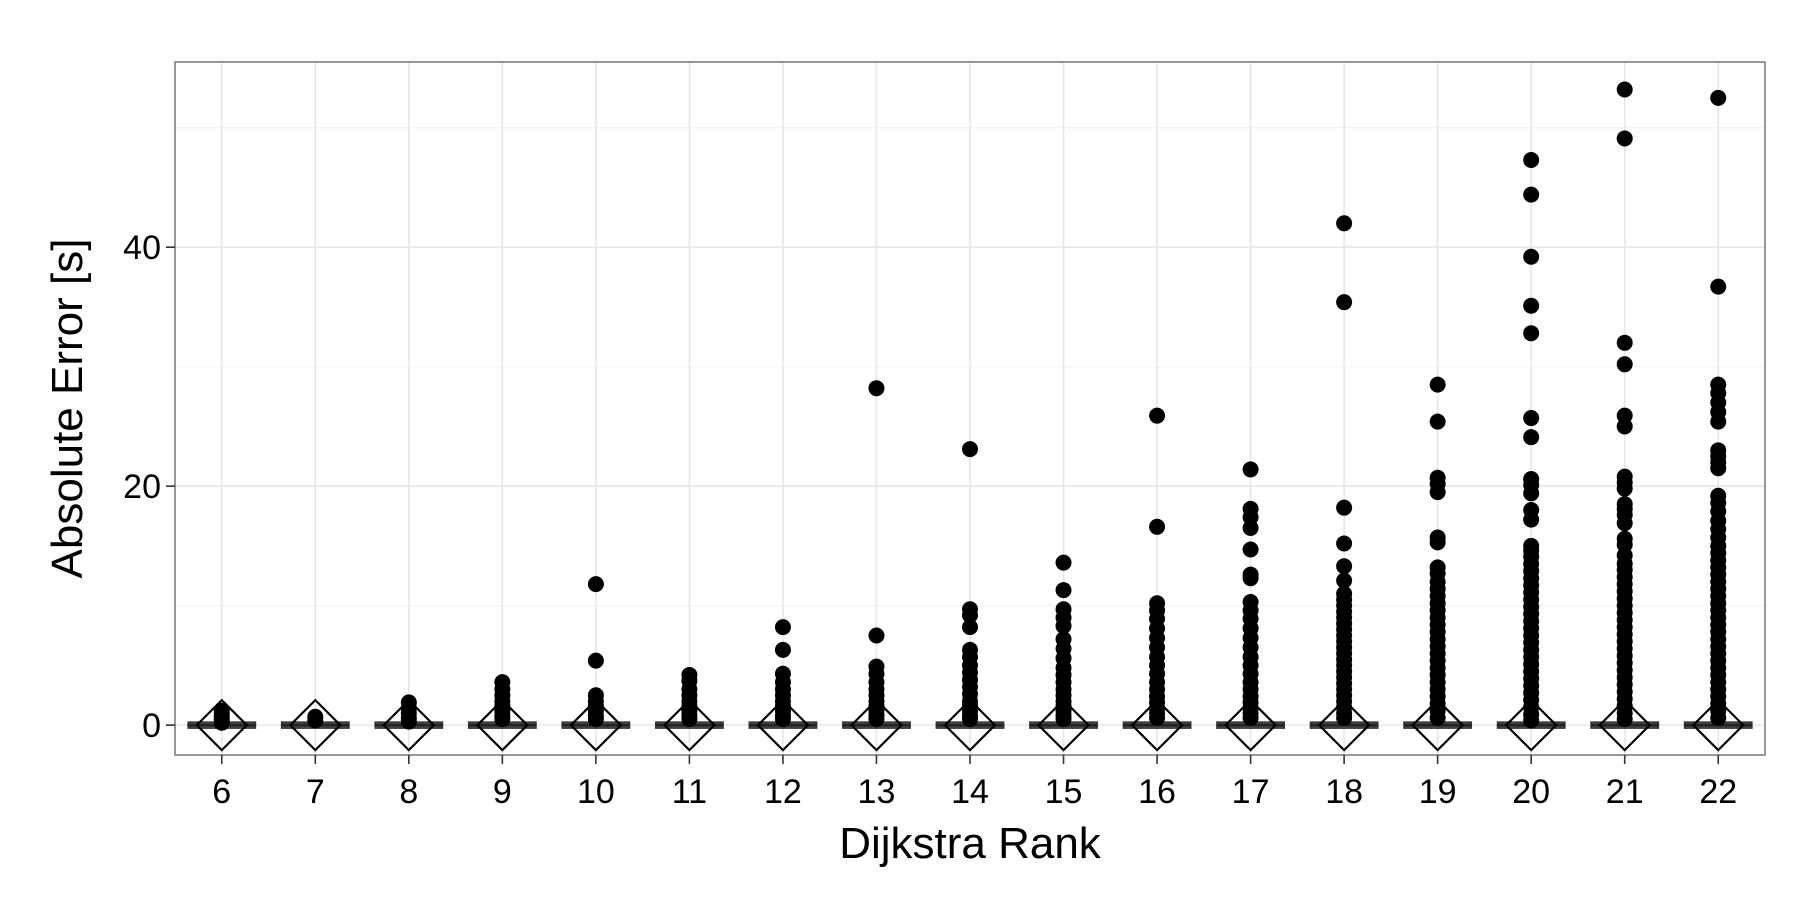 This screenshot has height=905, width=1800. I want to click on x-tick-label: 12, so click(783, 792).